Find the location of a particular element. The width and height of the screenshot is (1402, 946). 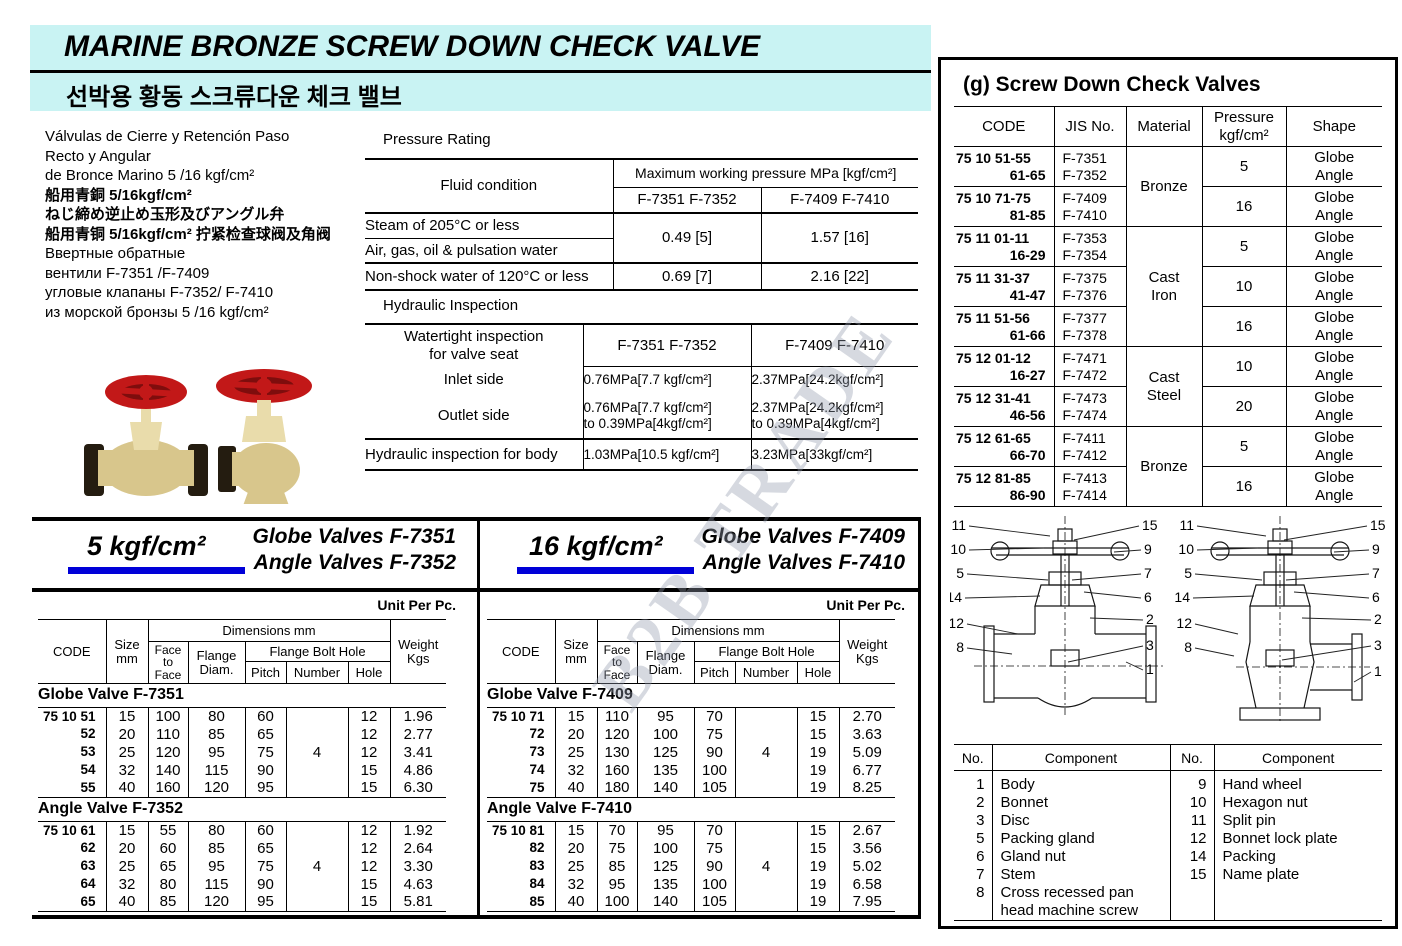

face-to-face-cell: 55 is located at coordinates (168, 830).